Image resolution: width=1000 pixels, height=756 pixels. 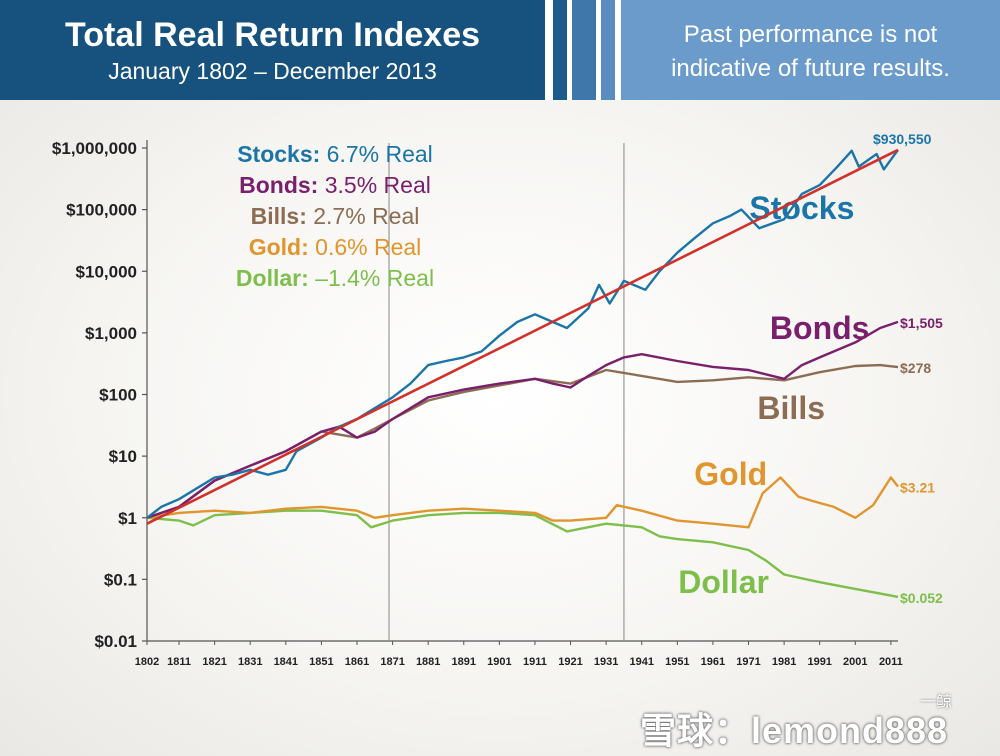 I want to click on legend-series-rate: 3.5% Real, so click(x=378, y=185).